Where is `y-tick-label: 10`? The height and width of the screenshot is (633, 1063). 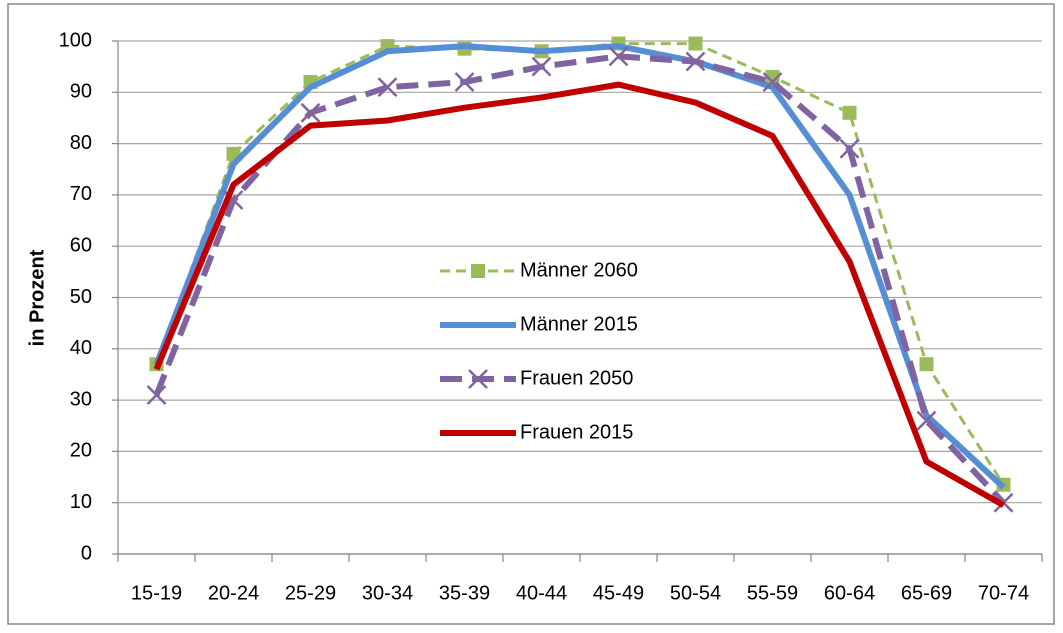
y-tick-label: 10 is located at coordinates (81, 502).